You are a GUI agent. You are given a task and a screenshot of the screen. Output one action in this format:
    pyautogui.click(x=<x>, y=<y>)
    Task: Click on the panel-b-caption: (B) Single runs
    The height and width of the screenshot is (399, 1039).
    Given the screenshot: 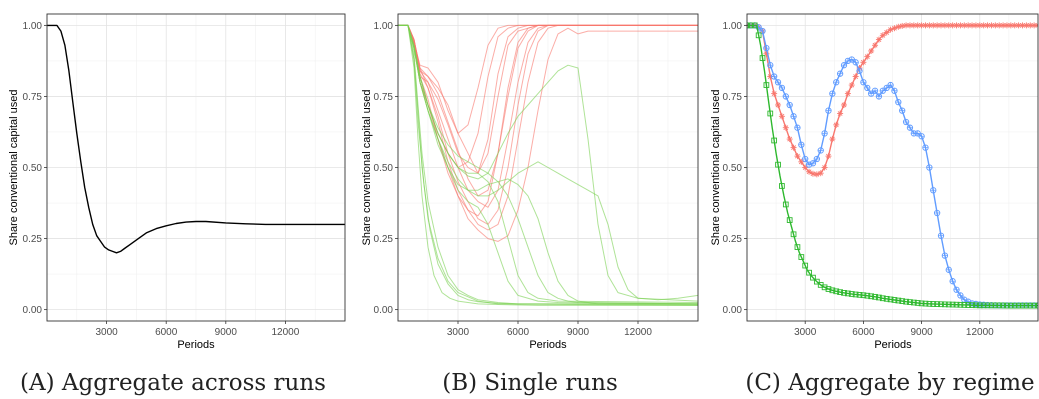 What is the action you would take?
    pyautogui.click(x=530, y=383)
    